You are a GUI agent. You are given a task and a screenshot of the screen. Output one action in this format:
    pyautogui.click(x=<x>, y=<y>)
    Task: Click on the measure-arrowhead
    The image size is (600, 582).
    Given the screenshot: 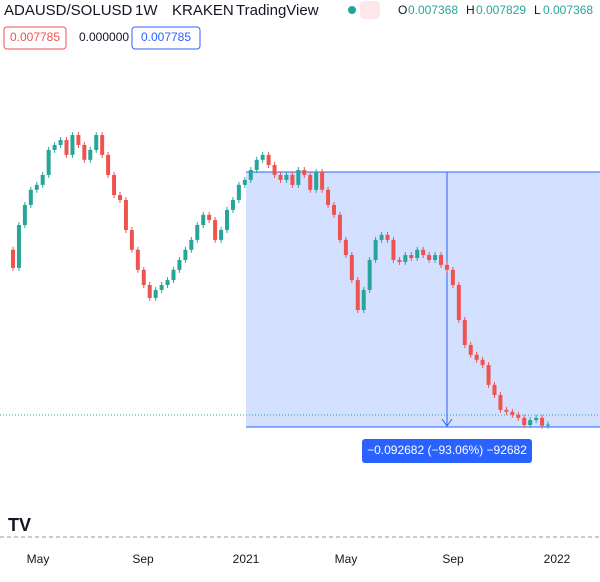 What is the action you would take?
    pyautogui.click(x=447, y=422)
    